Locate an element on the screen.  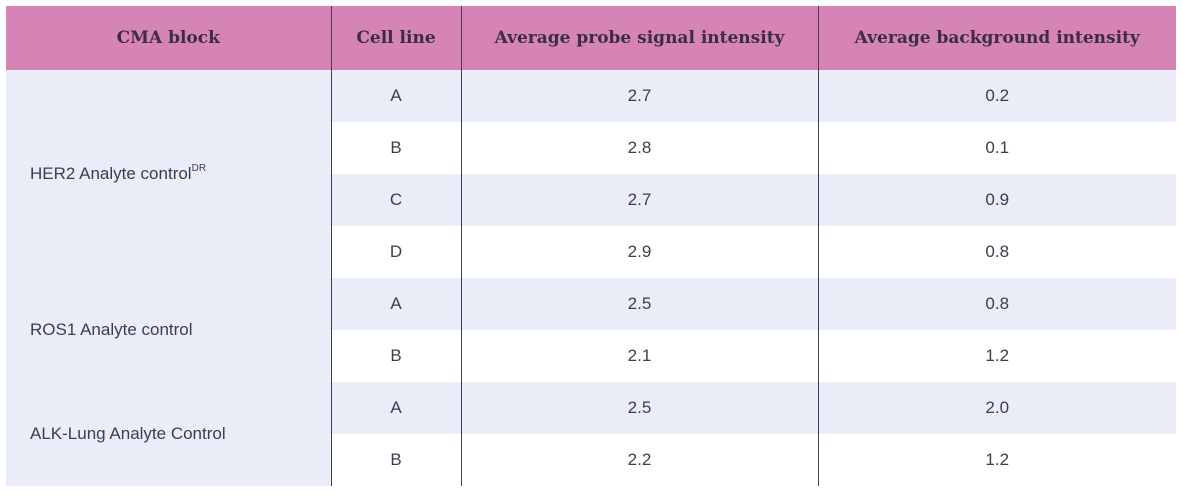
header-background-intensity: Average background intensity is located at coordinates (996, 38).